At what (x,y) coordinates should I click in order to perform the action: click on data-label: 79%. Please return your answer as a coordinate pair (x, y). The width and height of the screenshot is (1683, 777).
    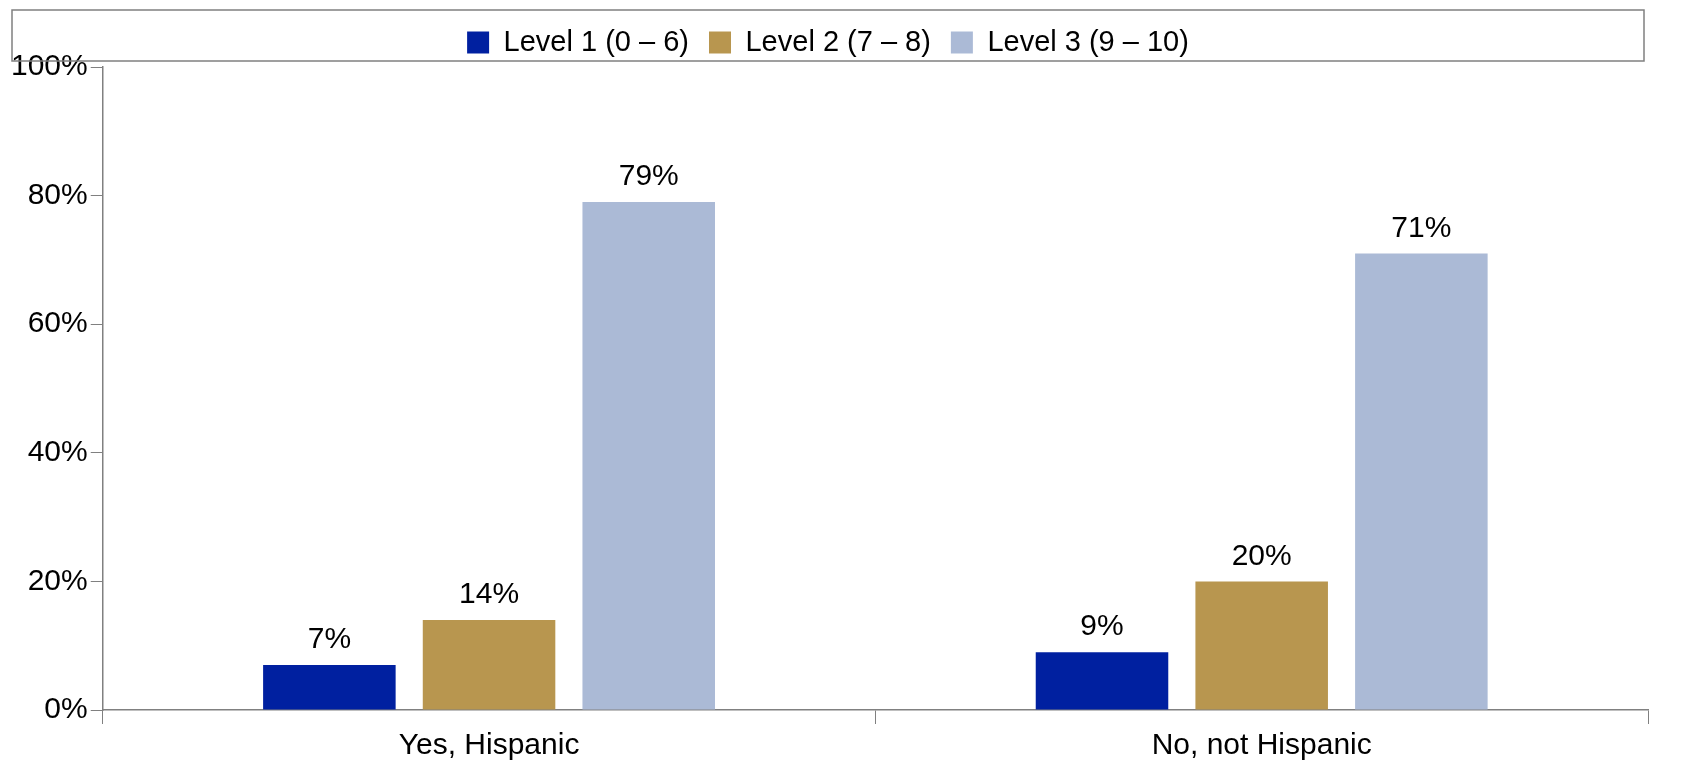
    Looking at the image, I should click on (648, 175).